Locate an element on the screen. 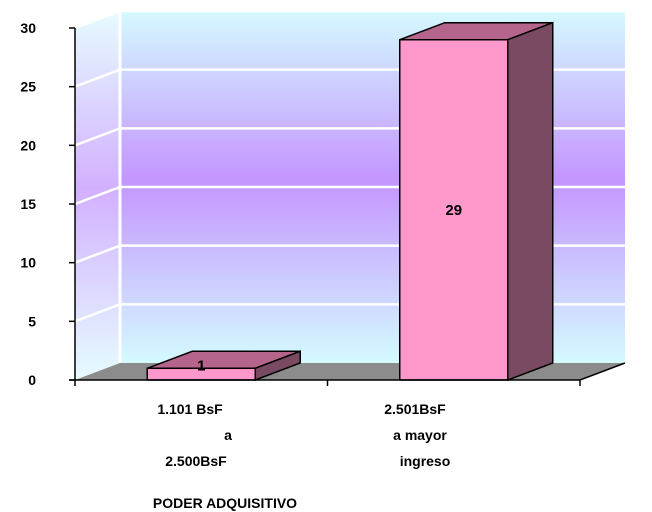  category-label: ingreso is located at coordinates (425, 461).